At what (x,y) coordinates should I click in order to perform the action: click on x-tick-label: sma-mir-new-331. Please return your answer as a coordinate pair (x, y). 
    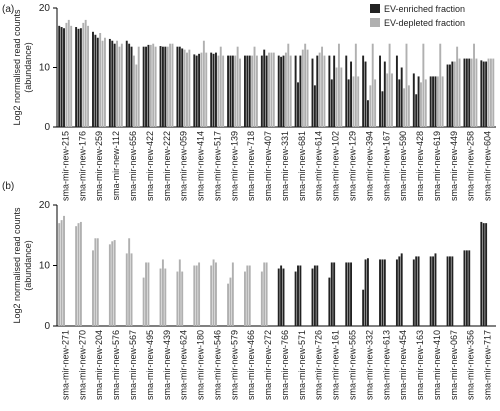
    Looking at the image, I should click on (285, 166).